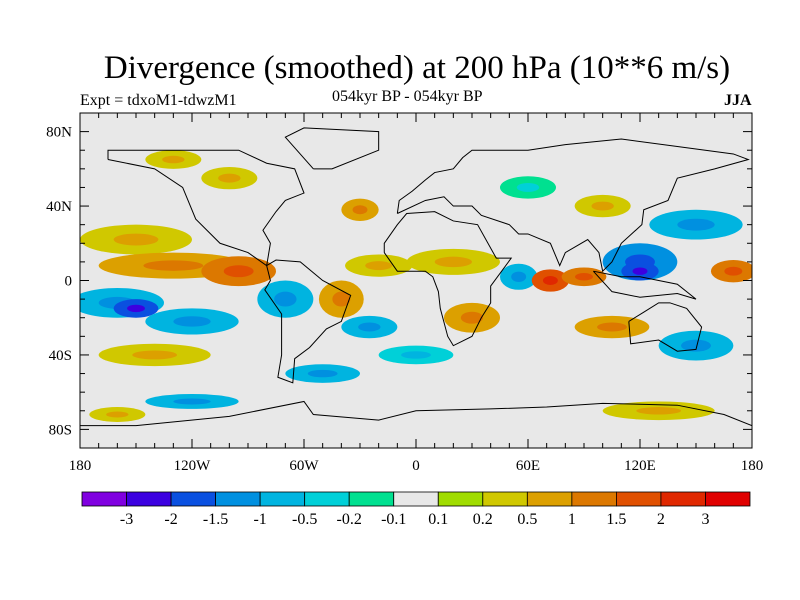 This screenshot has height=600, width=800. I want to click on season-label: JJA, so click(738, 100).